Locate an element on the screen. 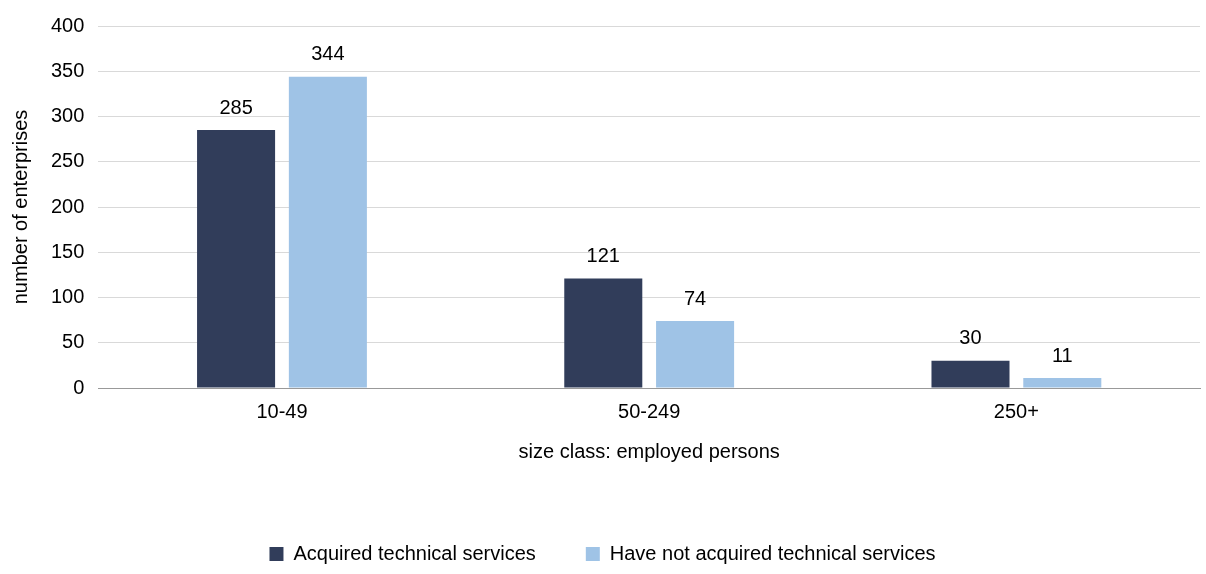 The image size is (1206, 574). y-tick-label: 0 is located at coordinates (79, 386).